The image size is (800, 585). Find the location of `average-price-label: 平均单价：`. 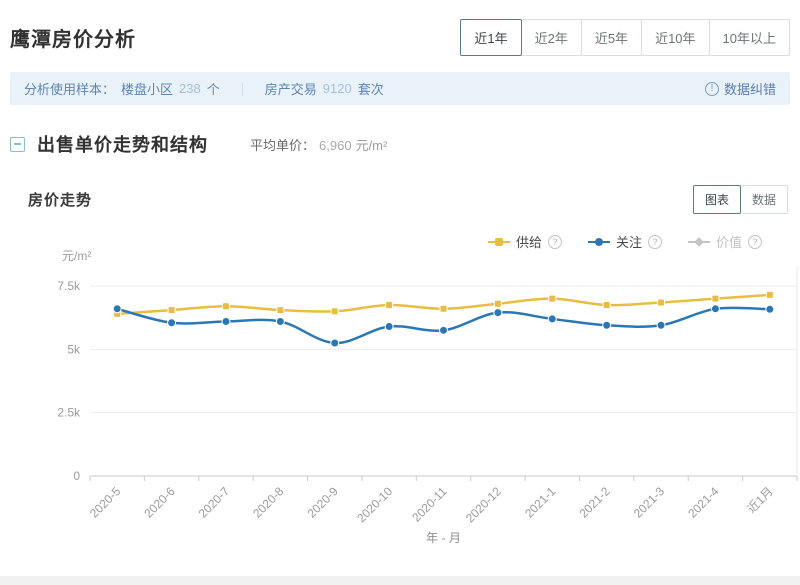

average-price-label: 平均单价： is located at coordinates (283, 145).